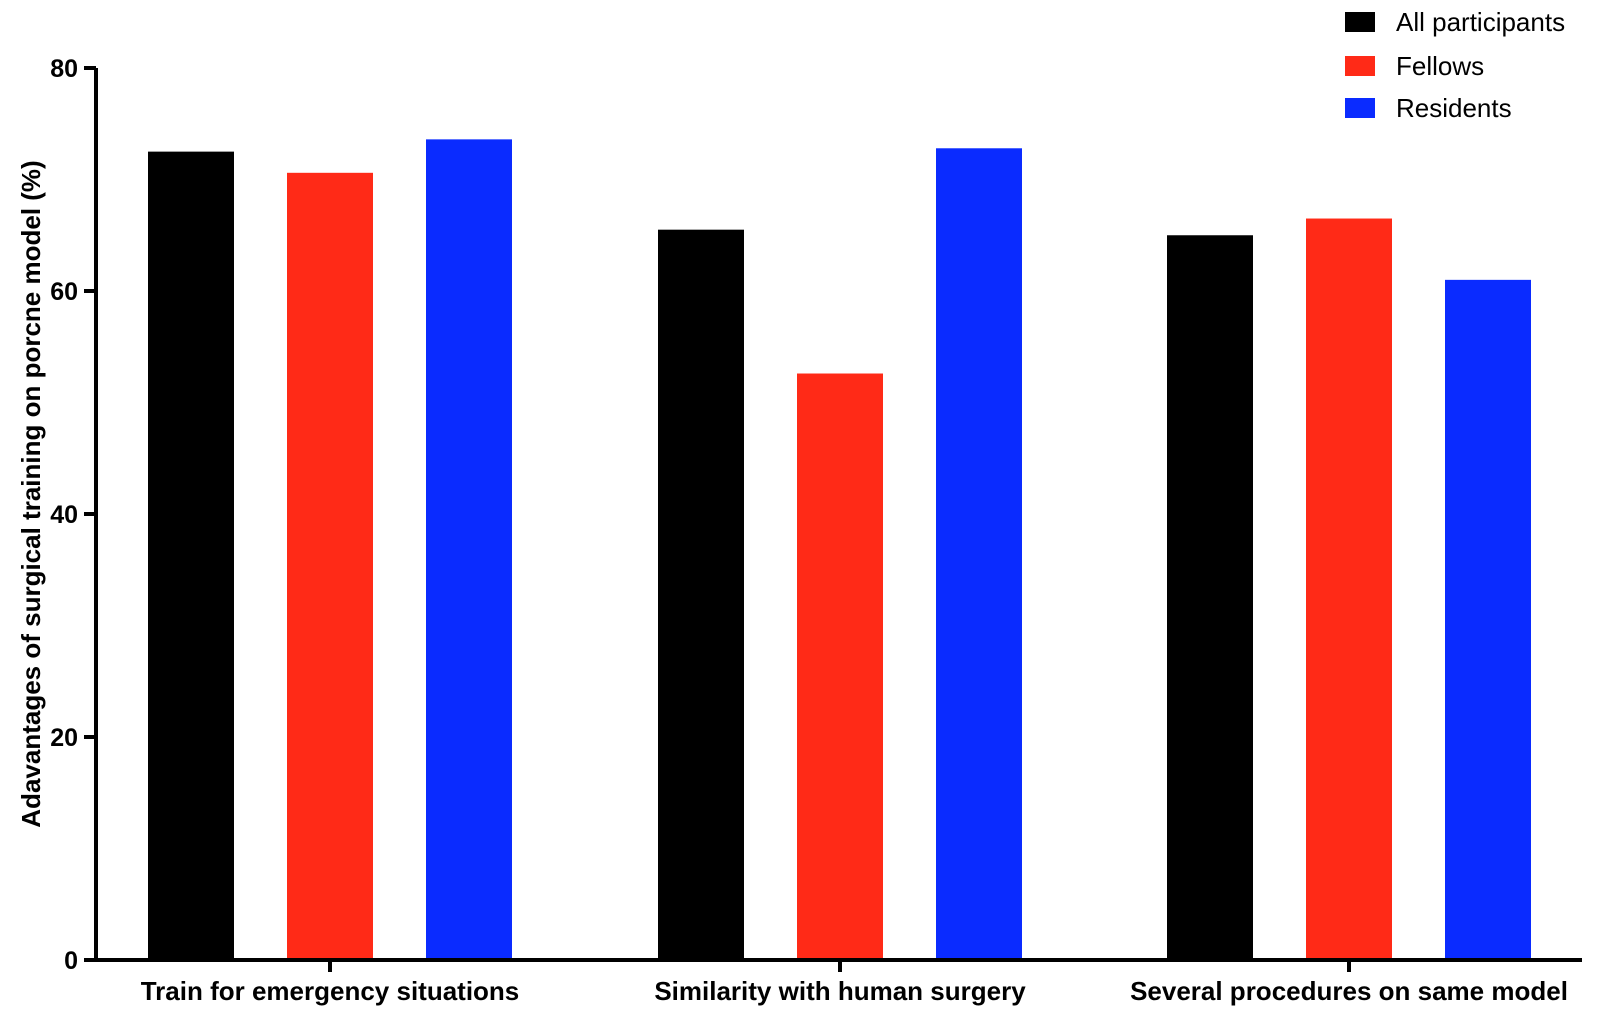 The height and width of the screenshot is (1011, 1608). I want to click on y-tick-label: 0, so click(71, 961).